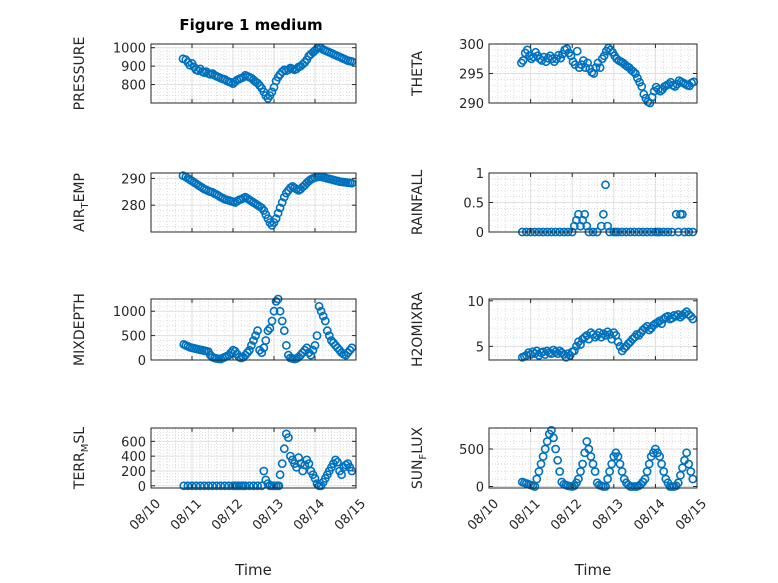 The height and width of the screenshot is (583, 778). Describe the element at coordinates (471, 75) in the screenshot. I see `y-tick-label: 295` at that location.